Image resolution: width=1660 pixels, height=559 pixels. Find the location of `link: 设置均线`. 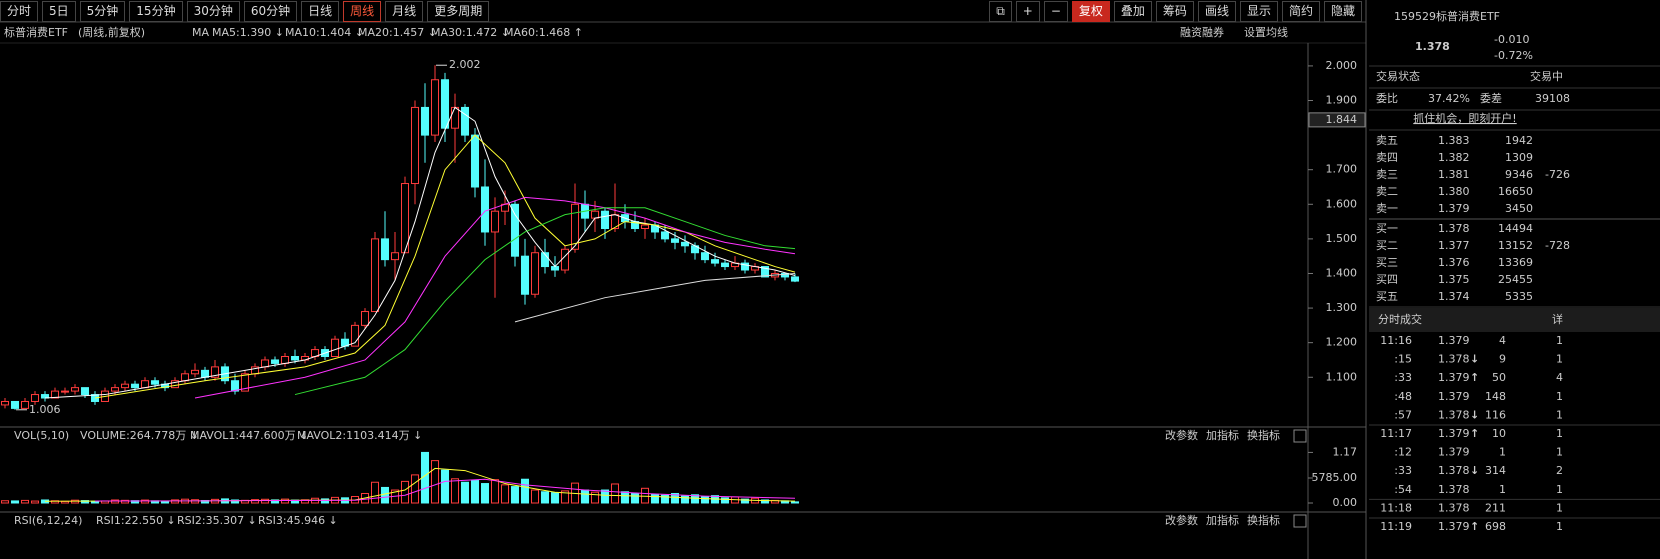

link: 设置均线 is located at coordinates (1266, 32).